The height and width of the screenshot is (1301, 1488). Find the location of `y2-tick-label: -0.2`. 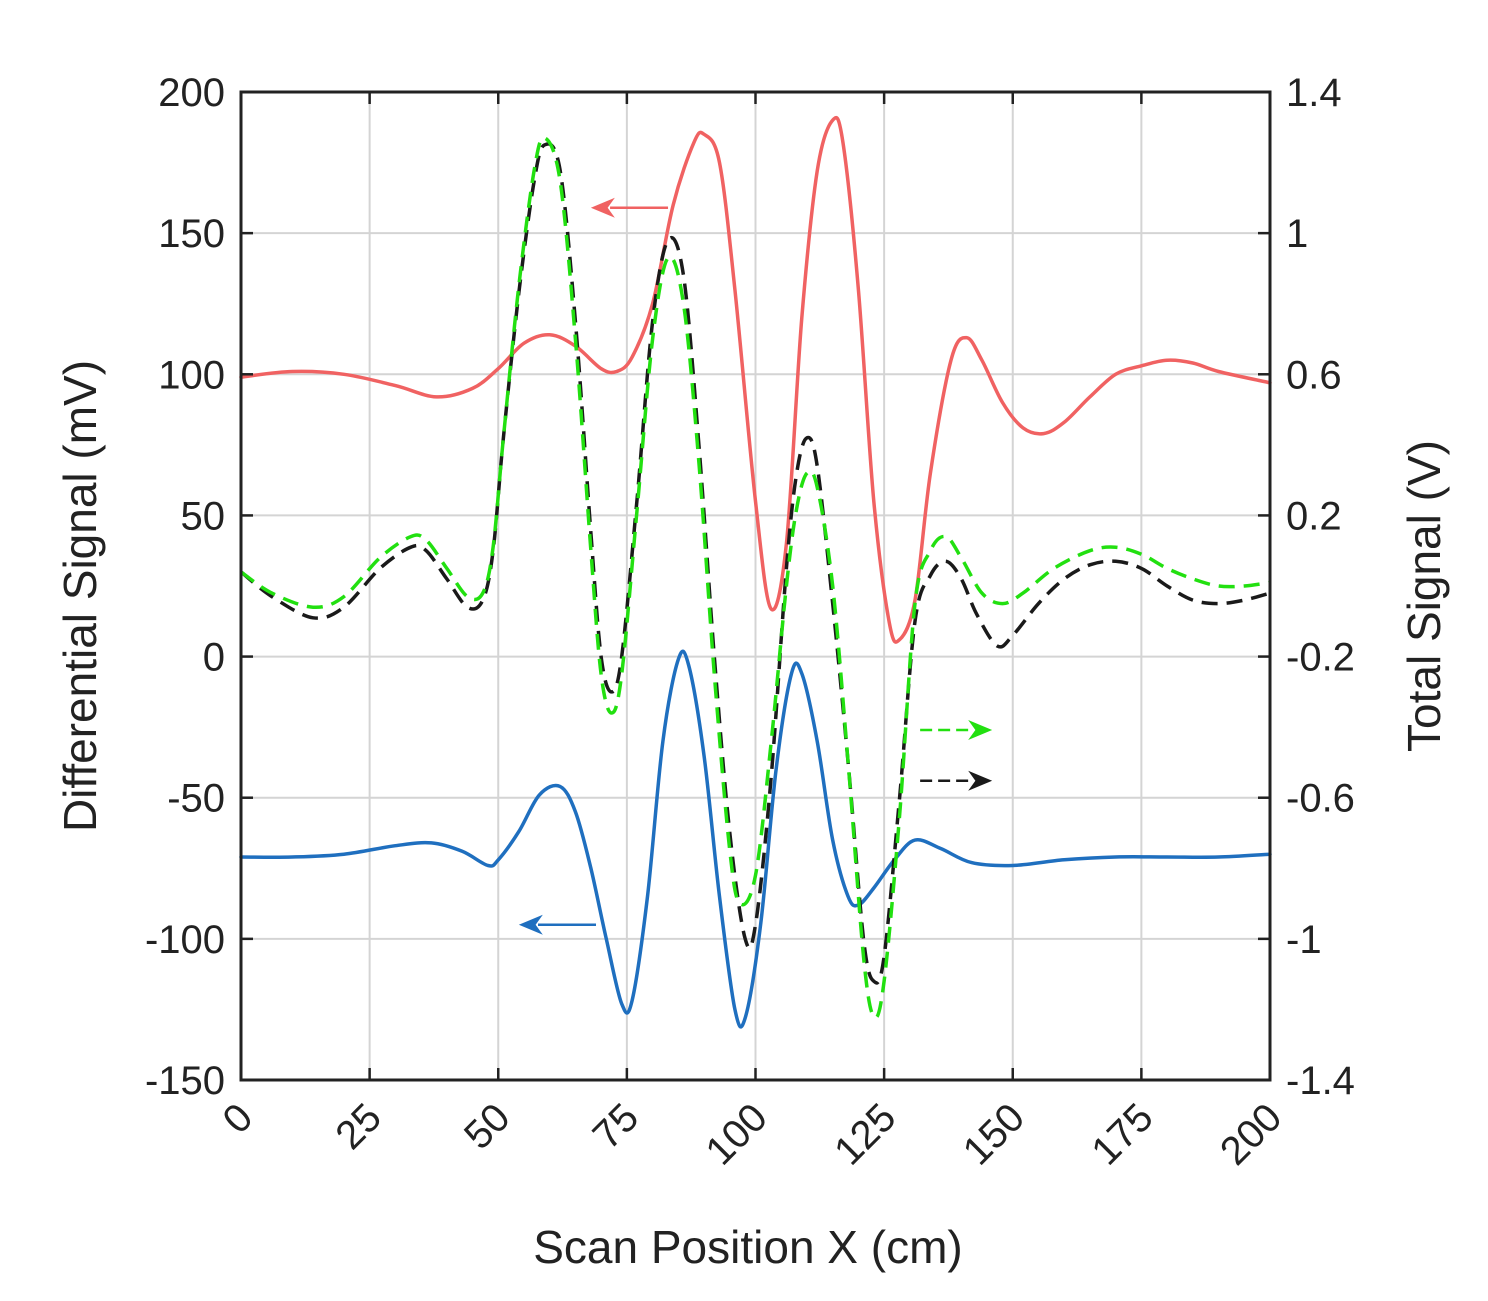

y2-tick-label: -0.2 is located at coordinates (1320, 658).